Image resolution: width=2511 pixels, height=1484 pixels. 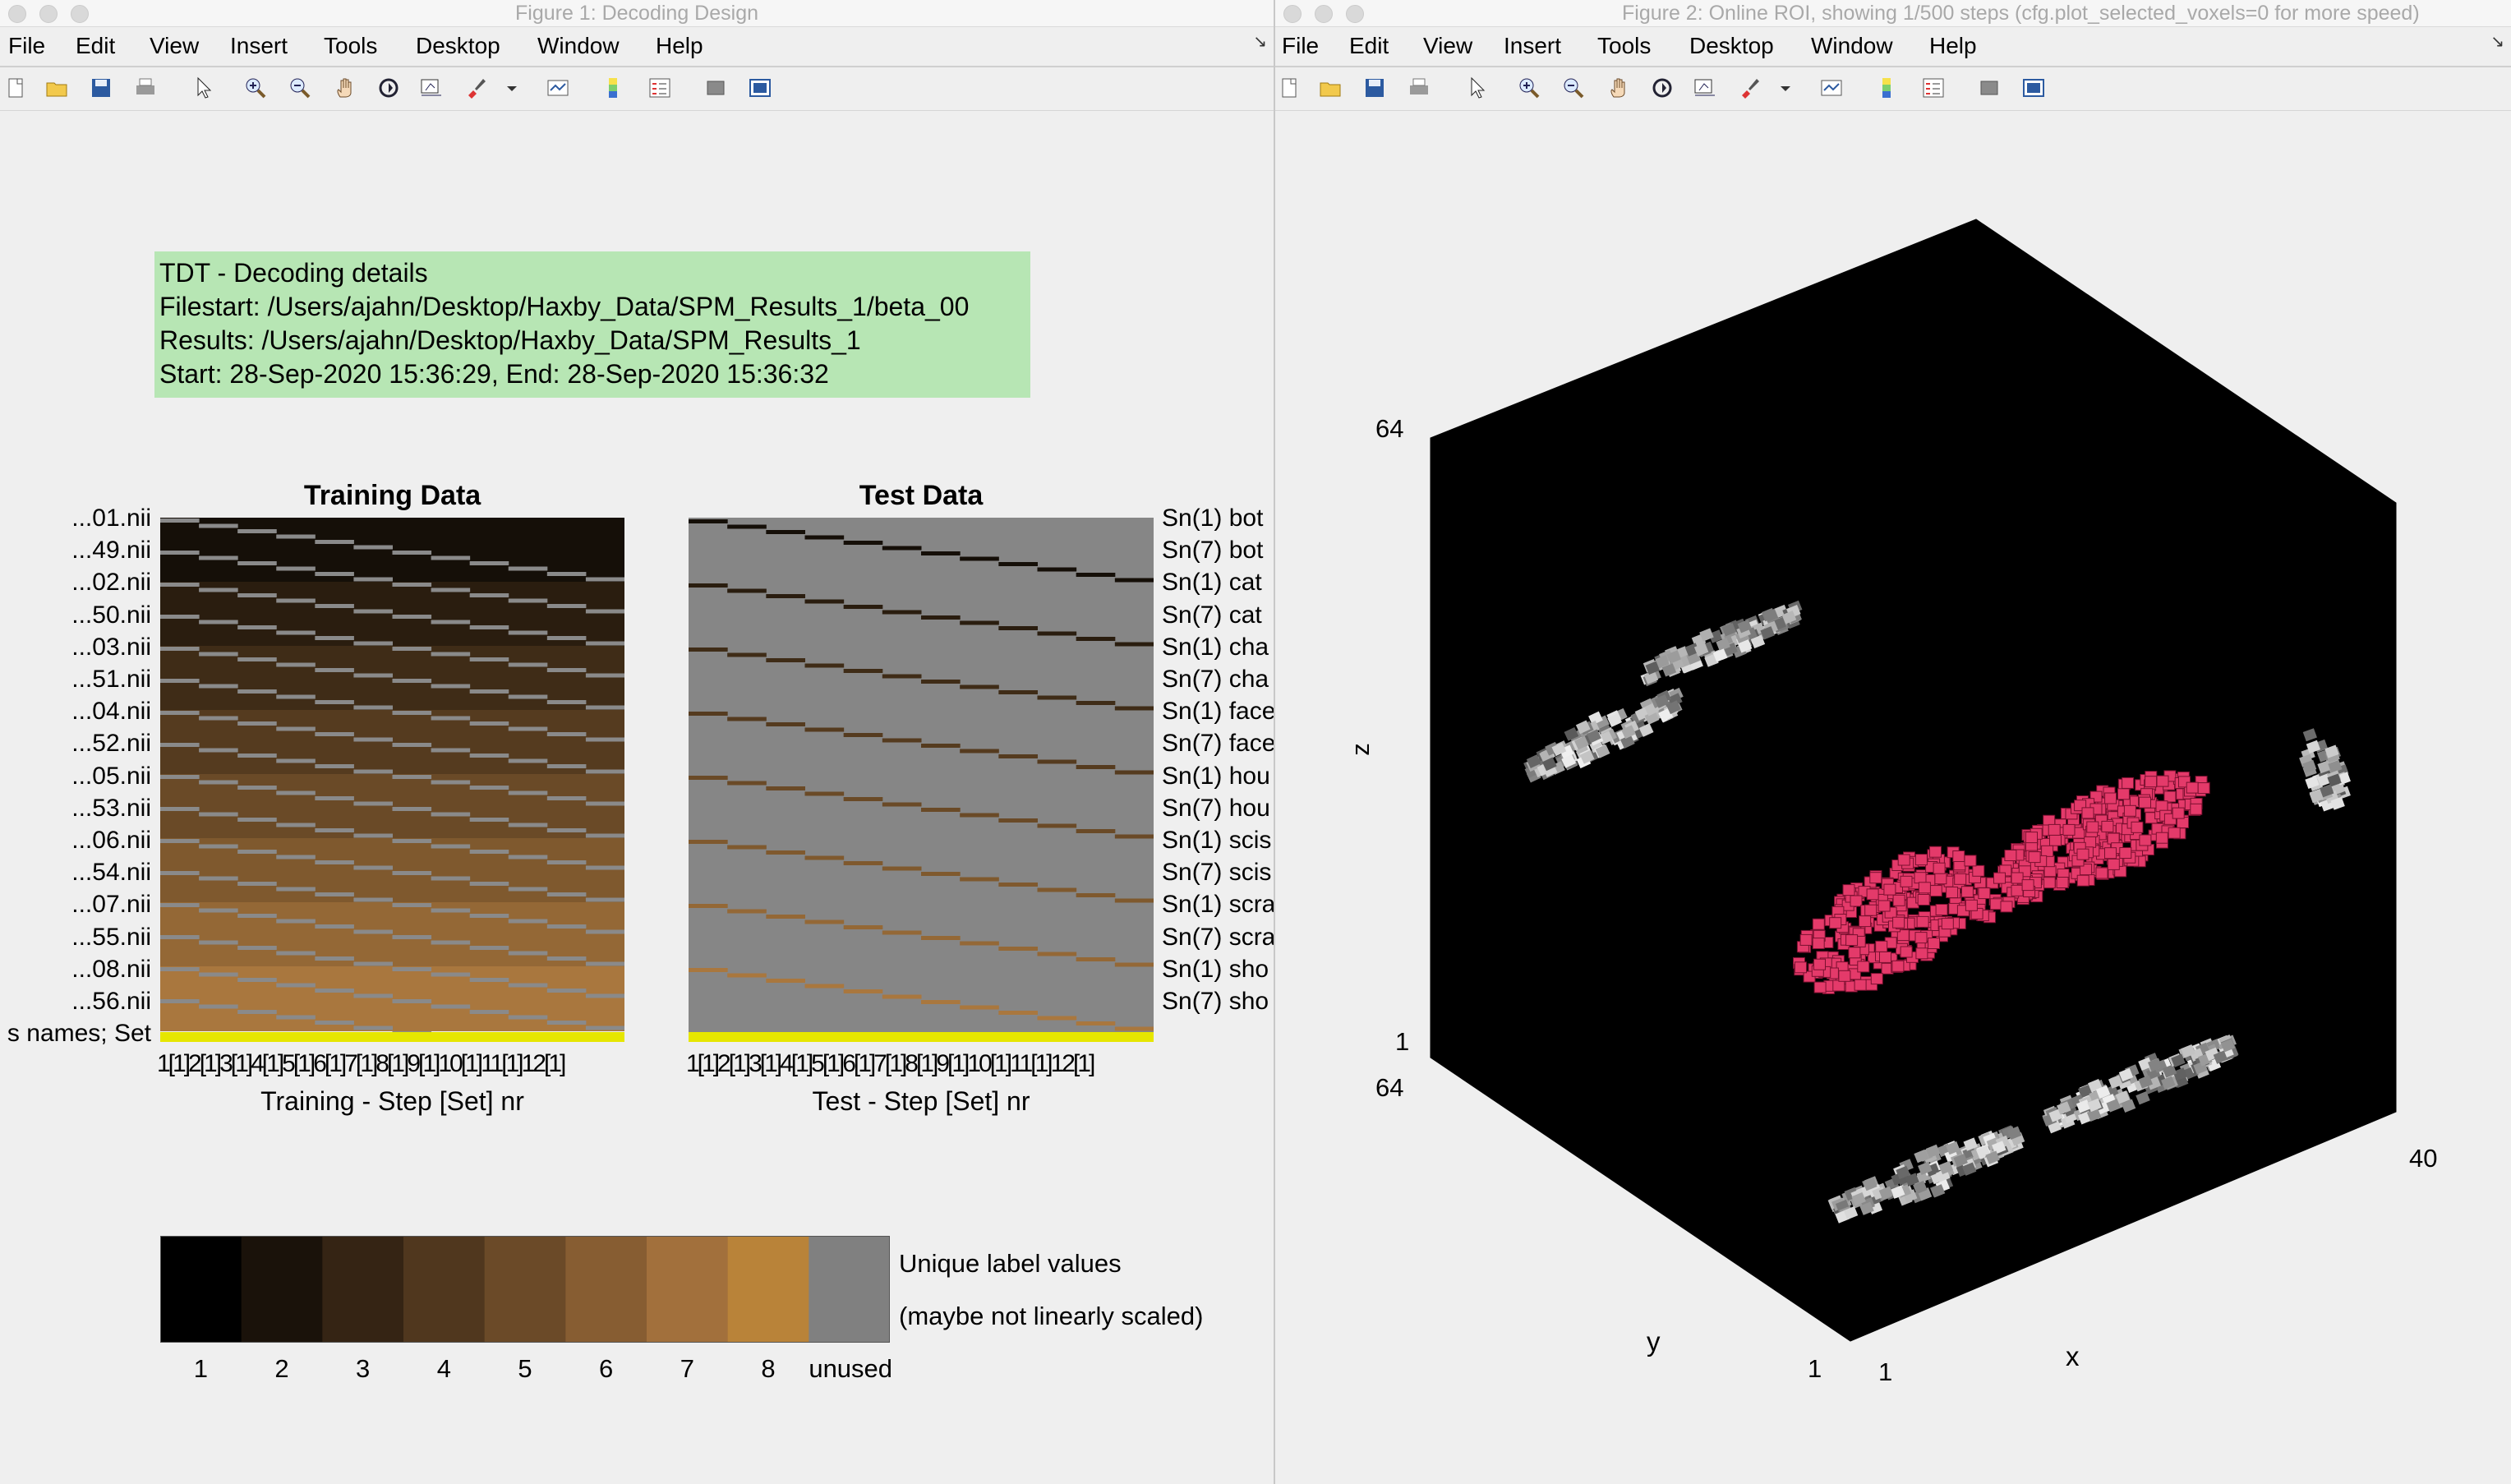 What do you see at coordinates (111, 905) in the screenshot?
I see `row-label-file: ...07.nii` at bounding box center [111, 905].